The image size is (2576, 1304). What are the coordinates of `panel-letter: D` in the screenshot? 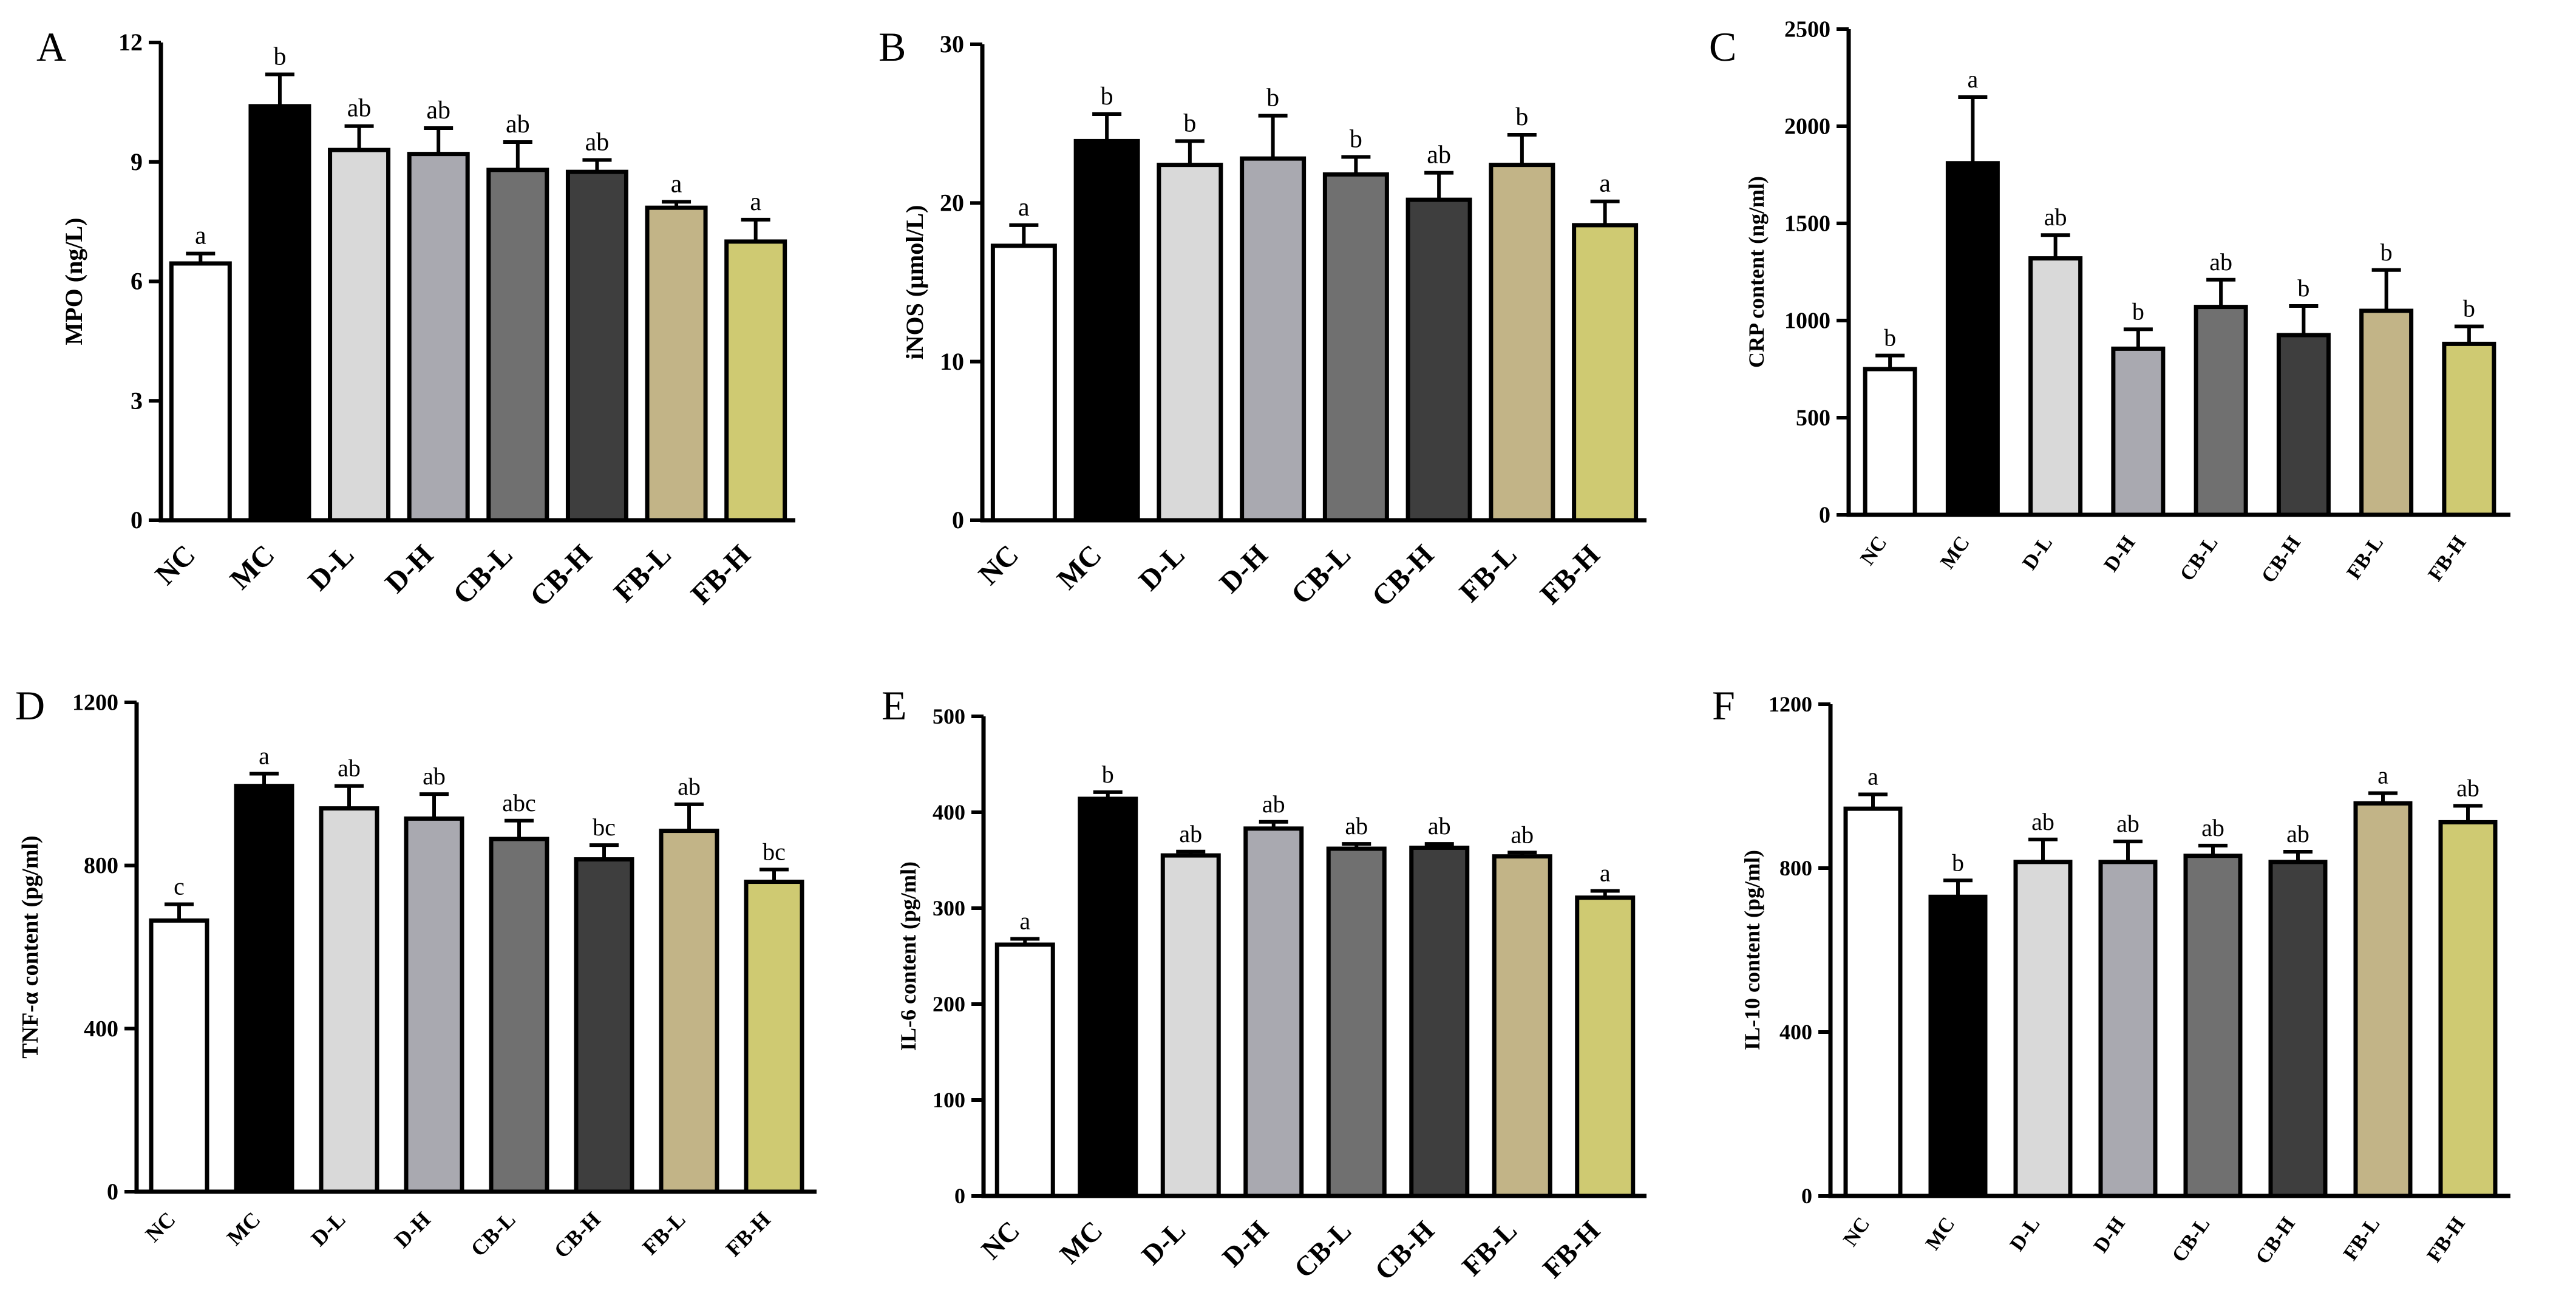 It's located at (30, 705).